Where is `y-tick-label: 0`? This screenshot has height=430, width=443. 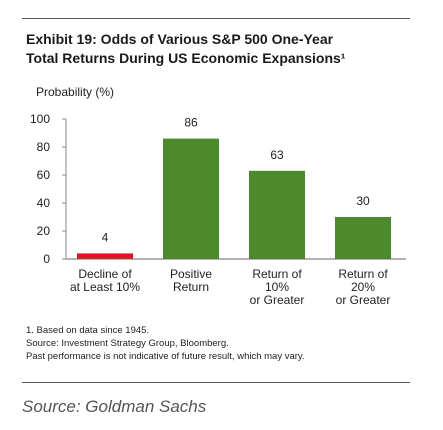 y-tick-label: 0 is located at coordinates (46, 259).